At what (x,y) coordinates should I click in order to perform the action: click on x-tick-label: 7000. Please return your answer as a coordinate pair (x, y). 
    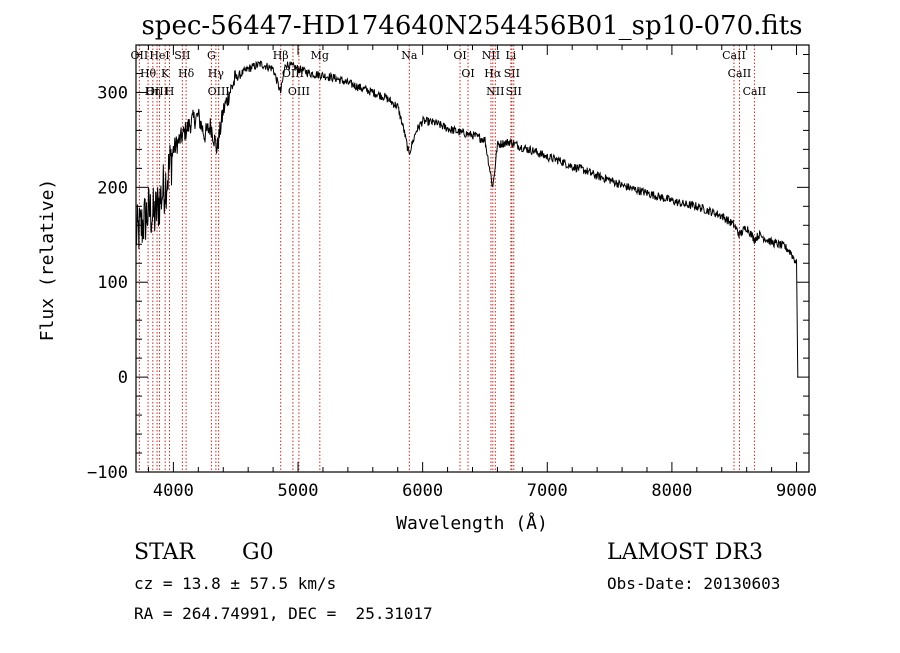
    Looking at the image, I should click on (547, 491).